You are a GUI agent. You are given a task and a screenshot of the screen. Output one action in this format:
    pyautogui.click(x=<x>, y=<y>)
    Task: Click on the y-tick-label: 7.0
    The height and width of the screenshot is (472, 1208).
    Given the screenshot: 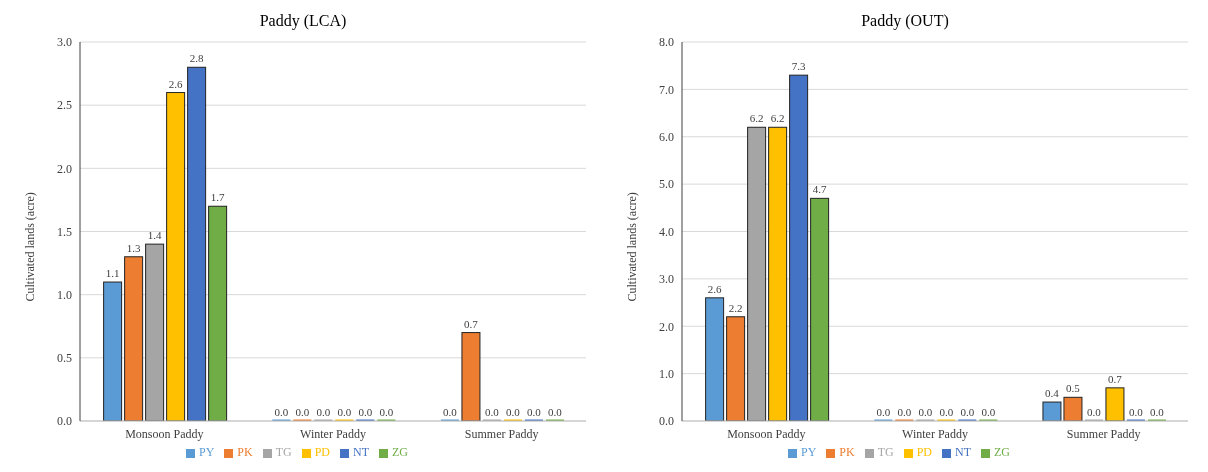 What is the action you would take?
    pyautogui.click(x=666, y=89)
    